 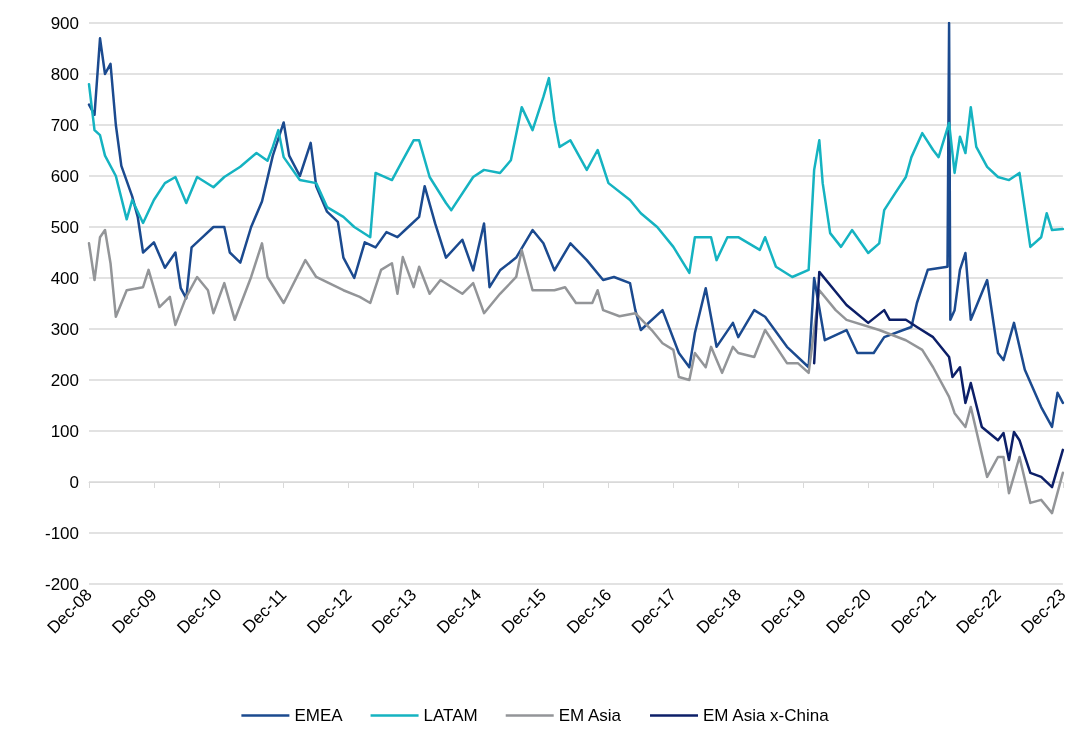 What do you see at coordinates (61, 533) in the screenshot?
I see `y-tick-label: -100` at bounding box center [61, 533].